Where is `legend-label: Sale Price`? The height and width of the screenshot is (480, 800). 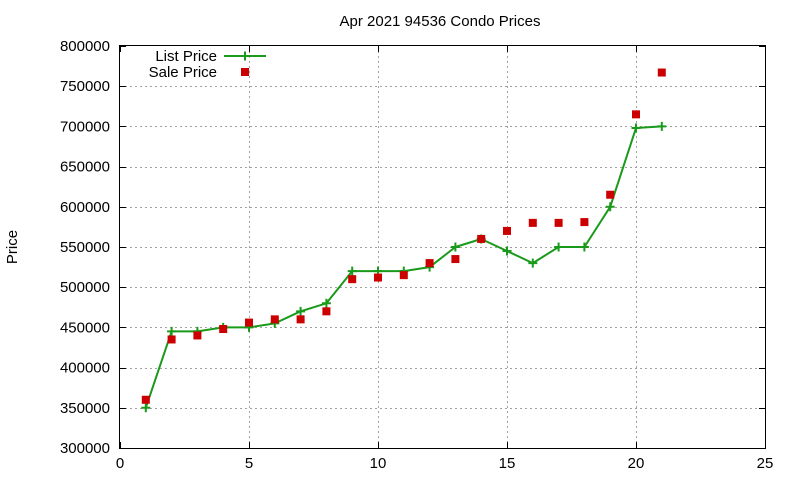
legend-label: Sale Price is located at coordinates (183, 72).